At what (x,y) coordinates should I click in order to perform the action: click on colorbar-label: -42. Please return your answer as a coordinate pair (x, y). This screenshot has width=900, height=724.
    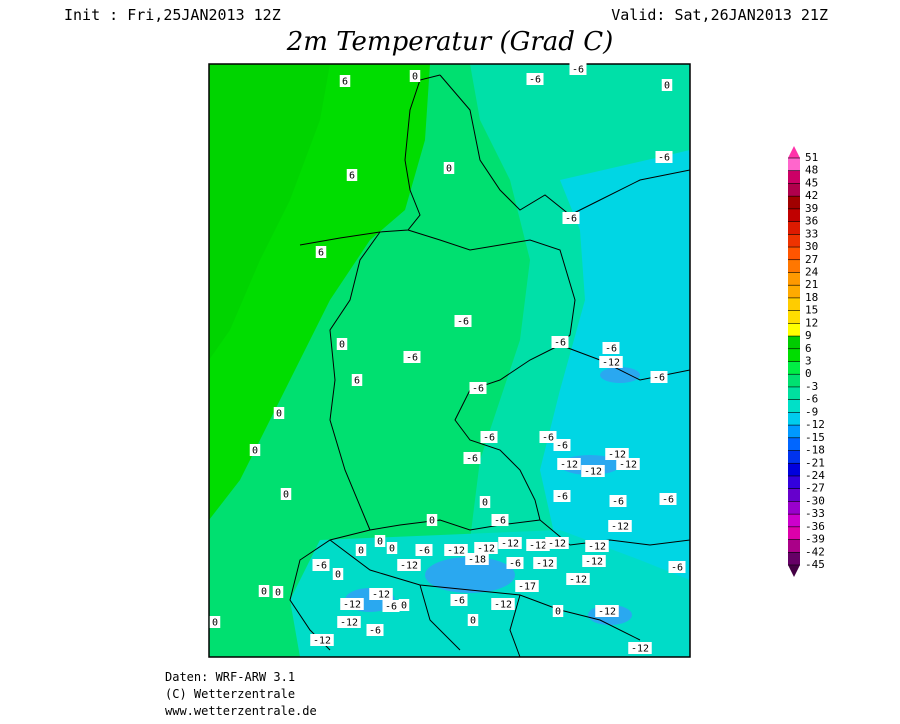
    Looking at the image, I should click on (815, 551).